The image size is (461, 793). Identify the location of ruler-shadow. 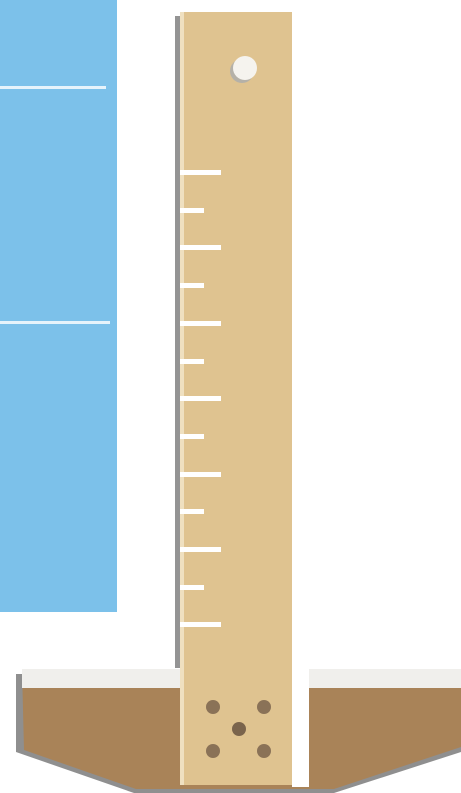
(179, 342).